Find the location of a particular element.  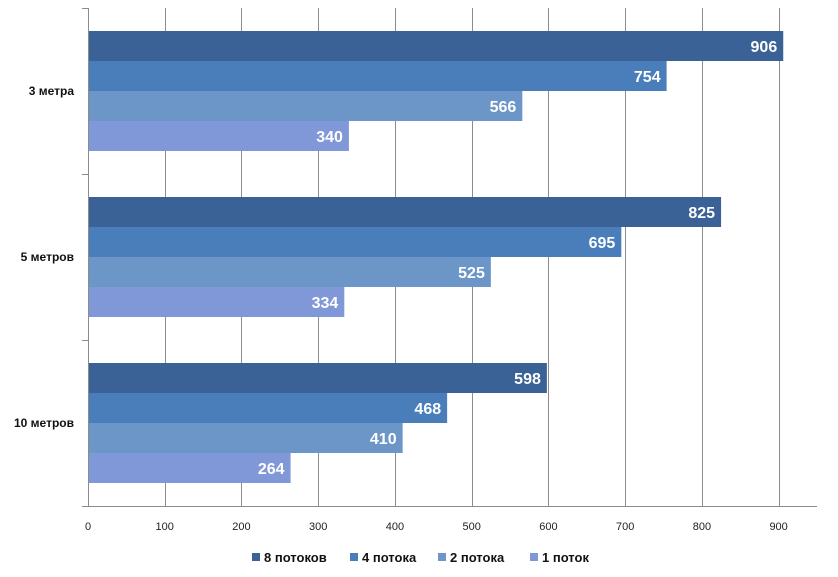

data-label: 334 is located at coordinates (325, 303).